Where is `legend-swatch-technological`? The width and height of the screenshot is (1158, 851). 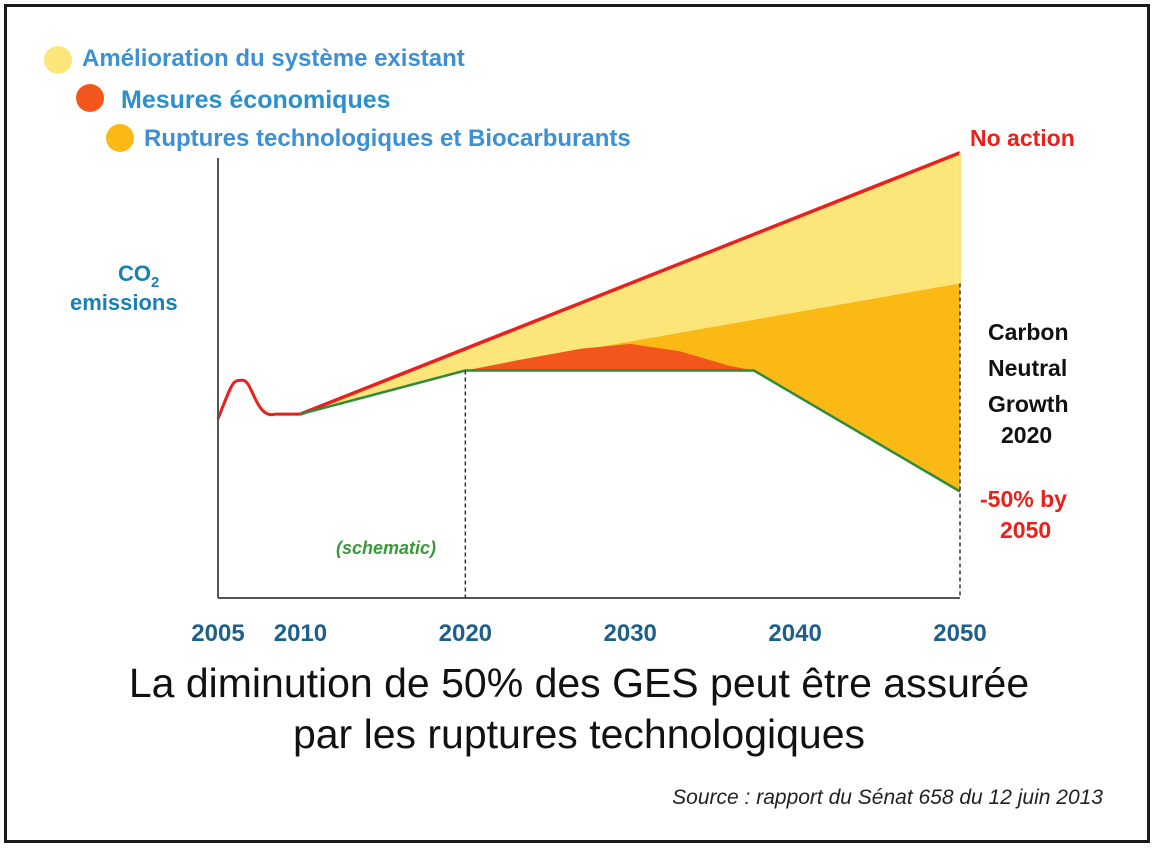
legend-swatch-technological is located at coordinates (120, 138).